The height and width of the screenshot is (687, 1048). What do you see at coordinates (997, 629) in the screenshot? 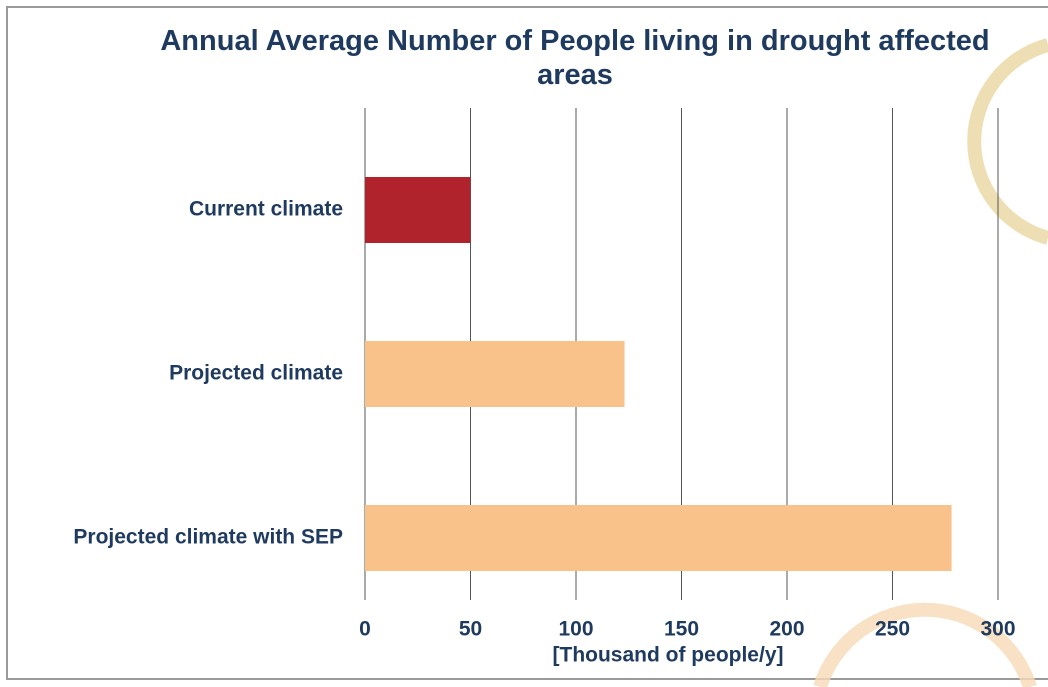
I see `x-tick-label: 300` at bounding box center [997, 629].